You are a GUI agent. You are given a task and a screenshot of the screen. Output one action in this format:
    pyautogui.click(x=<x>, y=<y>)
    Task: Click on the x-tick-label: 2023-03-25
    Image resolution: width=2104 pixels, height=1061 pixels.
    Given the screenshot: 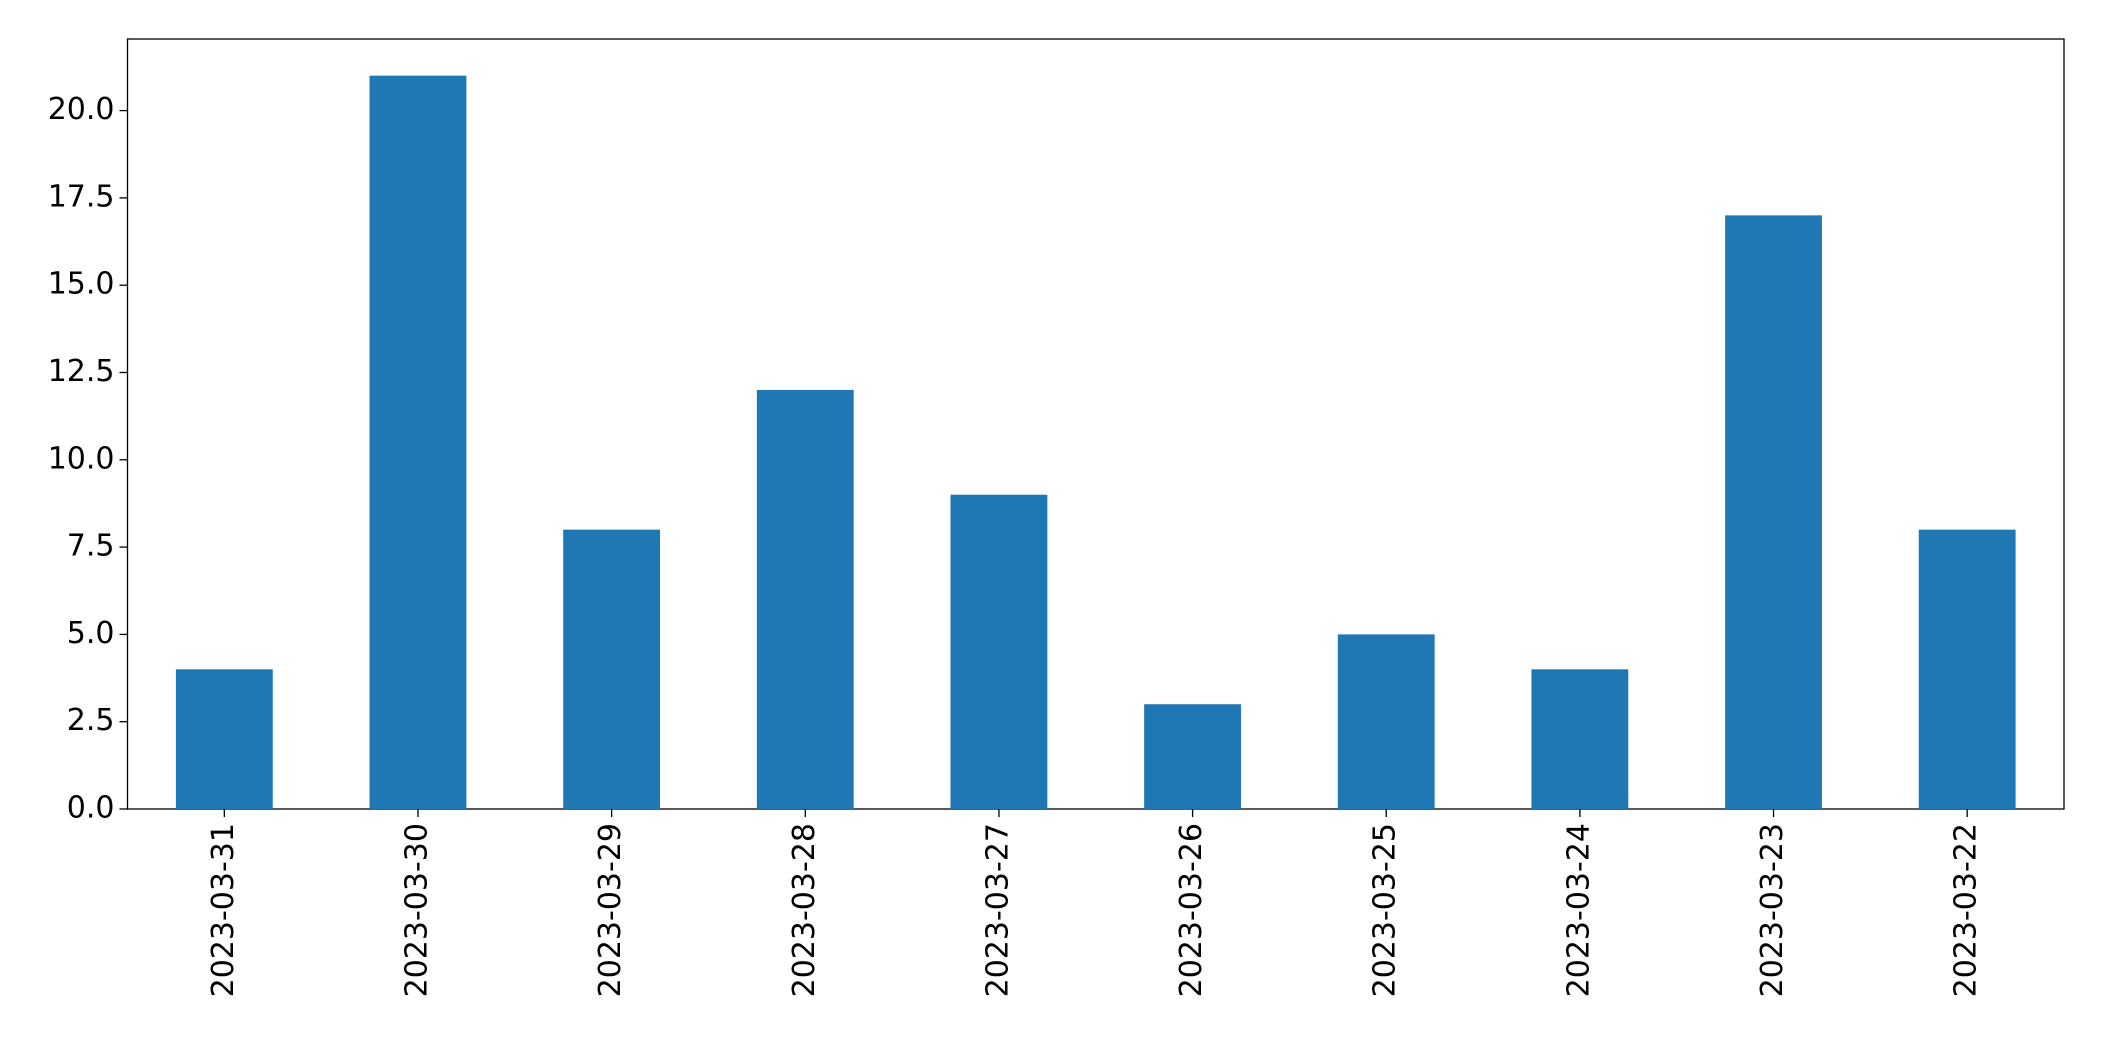 What is the action you would take?
    pyautogui.click(x=1385, y=910)
    